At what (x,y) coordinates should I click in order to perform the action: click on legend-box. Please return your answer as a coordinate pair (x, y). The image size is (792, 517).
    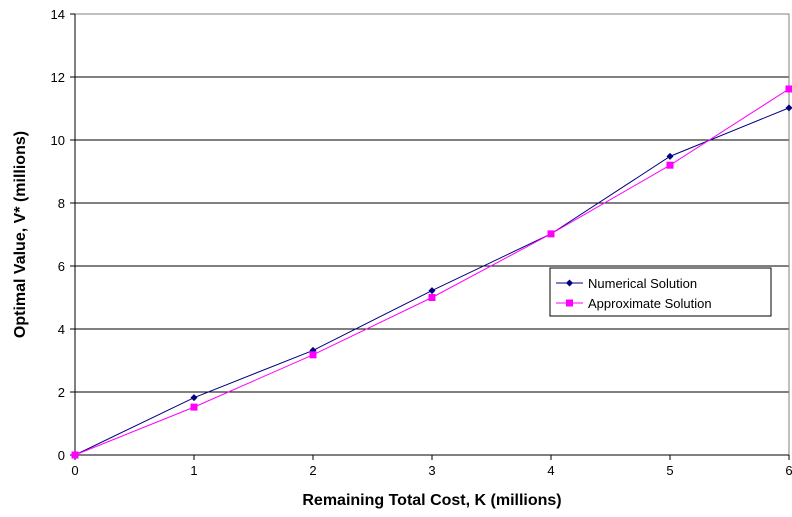
    Looking at the image, I should click on (660, 292).